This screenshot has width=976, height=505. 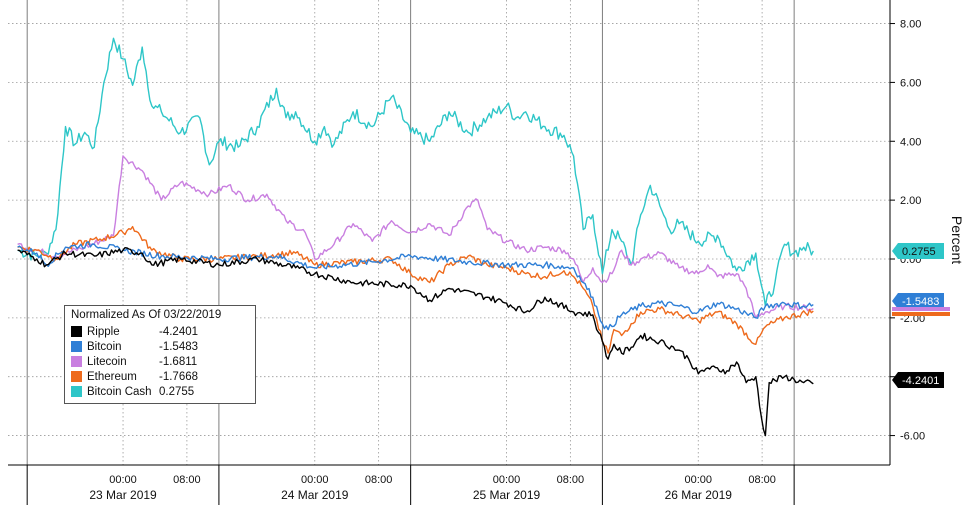 I want to click on legend-item: Litecoin -1.6811, so click(x=160, y=361).